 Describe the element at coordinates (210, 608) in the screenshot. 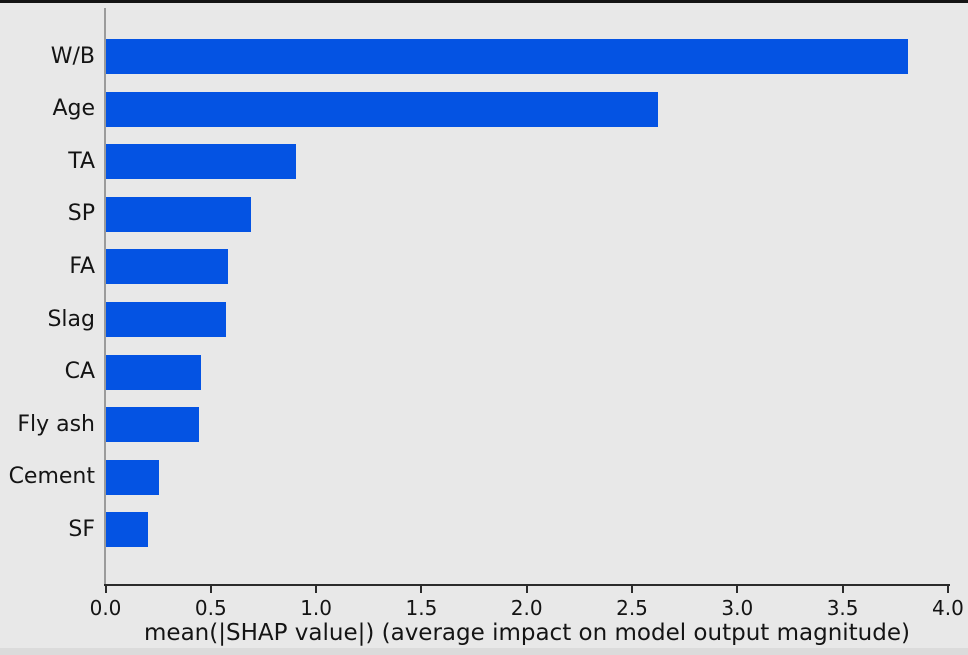

I see `x-tick-label: 0.5` at that location.